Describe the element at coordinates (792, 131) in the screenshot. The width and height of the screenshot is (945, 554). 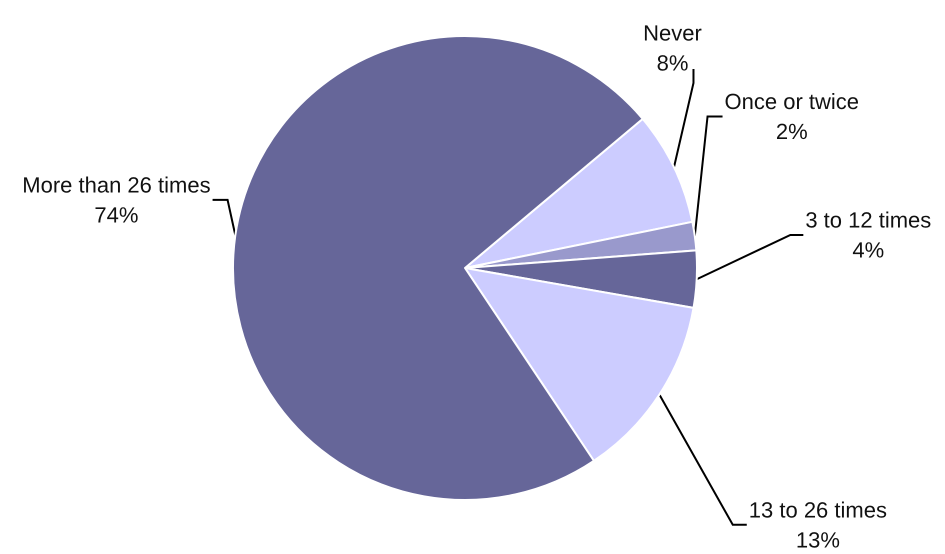
I see `data-label: 2%` at that location.